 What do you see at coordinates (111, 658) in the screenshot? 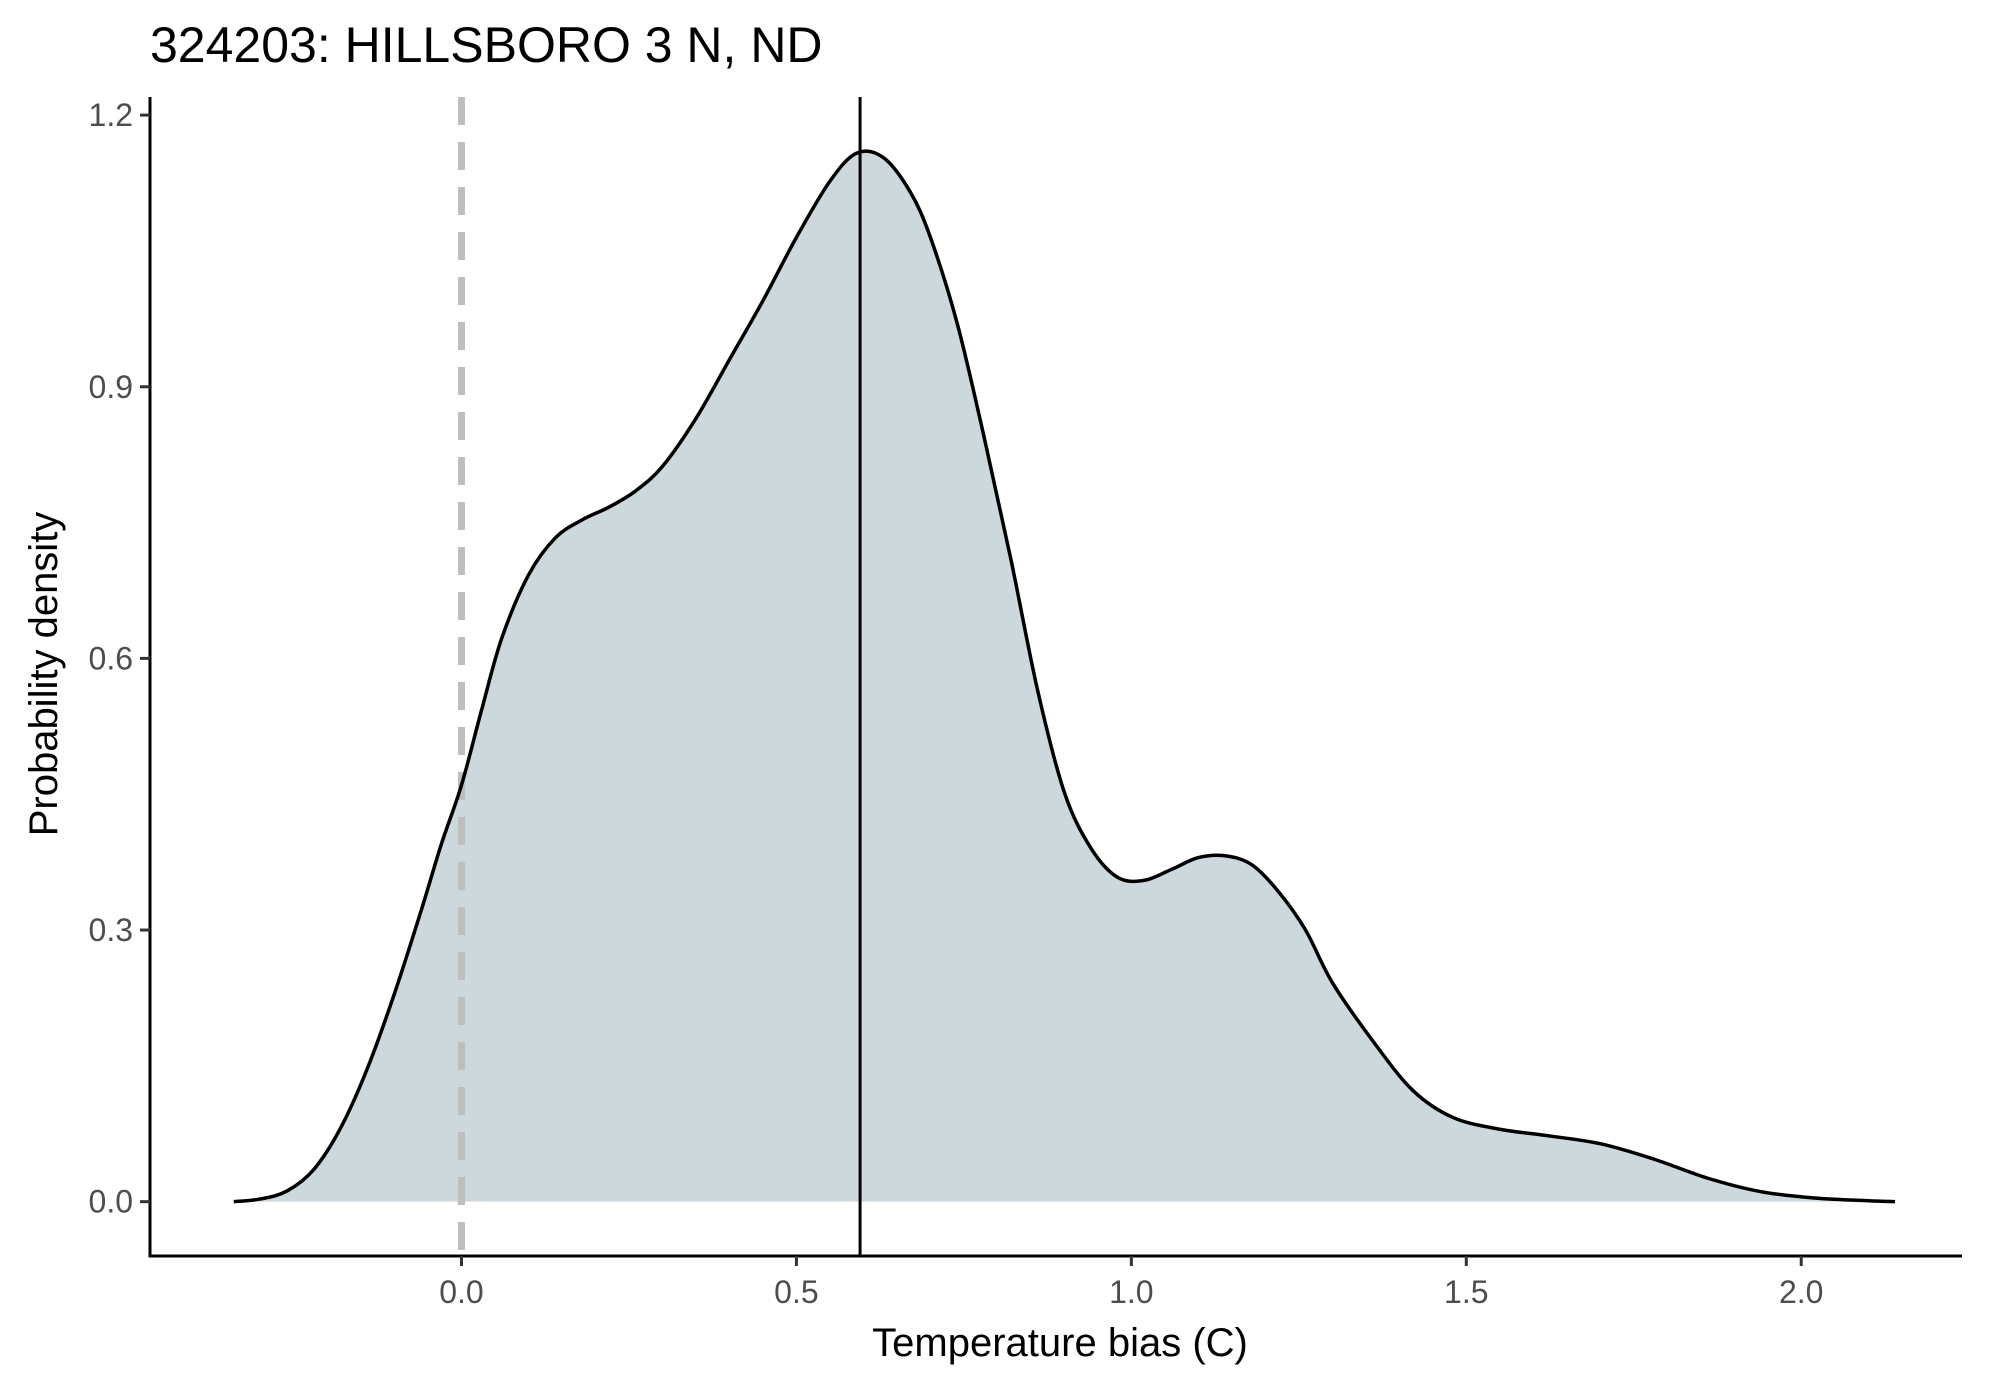
I see `y-tick-label: 0.6` at bounding box center [111, 658].